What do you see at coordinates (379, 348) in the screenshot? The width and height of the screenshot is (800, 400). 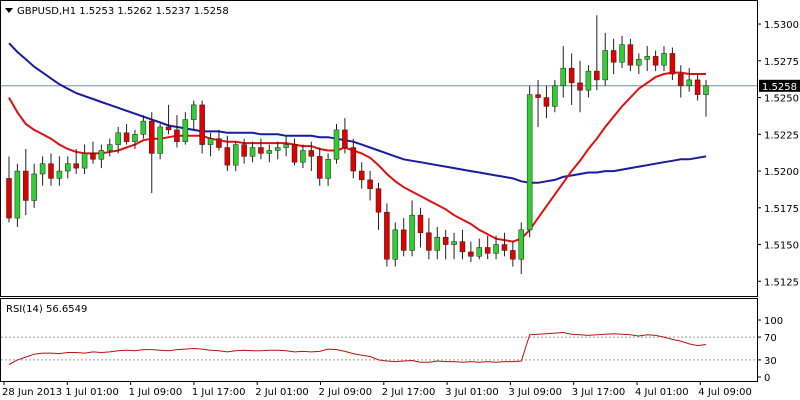 I see `rsi-level-lines` at bounding box center [379, 348].